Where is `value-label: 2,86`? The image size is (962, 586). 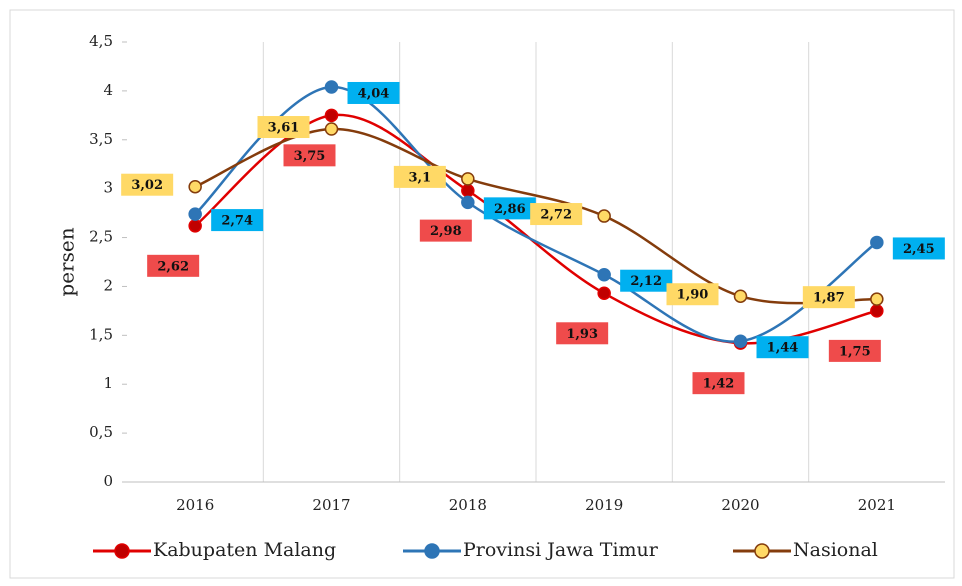 value-label: 2,86 is located at coordinates (509, 208).